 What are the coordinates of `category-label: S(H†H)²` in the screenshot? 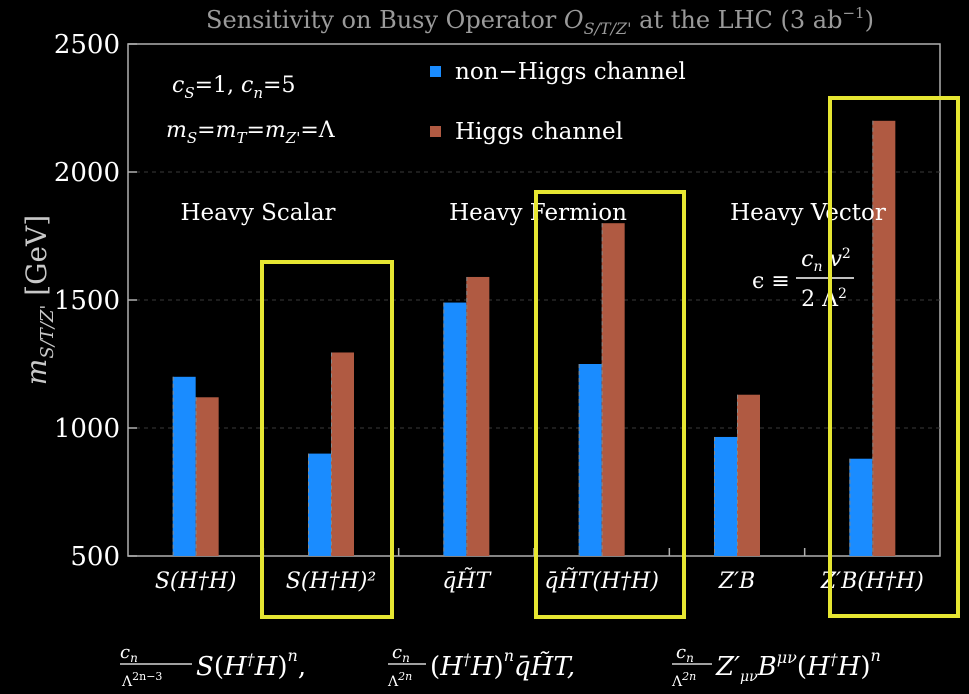 It's located at (331, 581).